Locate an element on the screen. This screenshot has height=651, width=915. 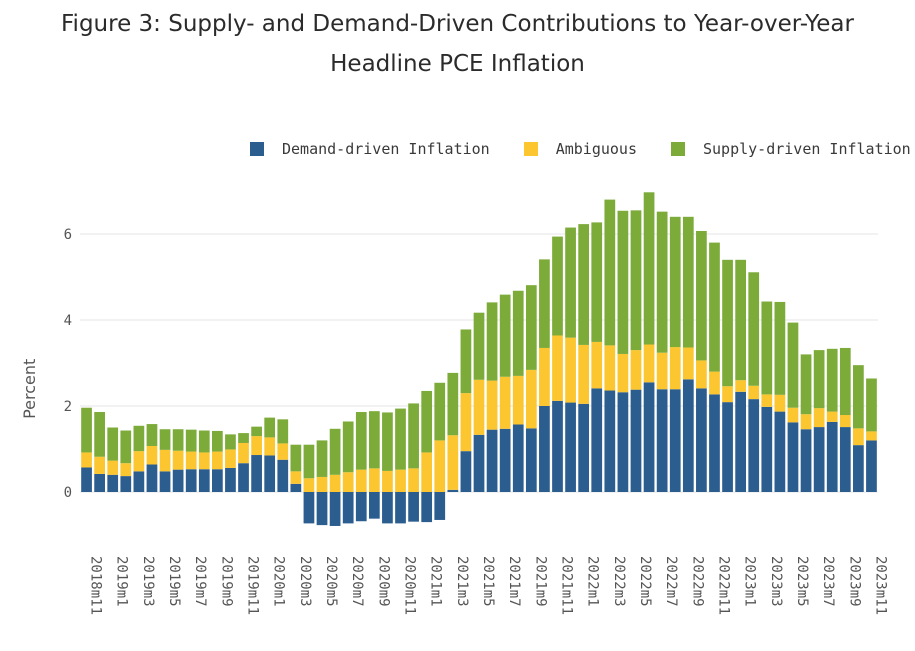
legend-swatch-supply is located at coordinates (678, 149).